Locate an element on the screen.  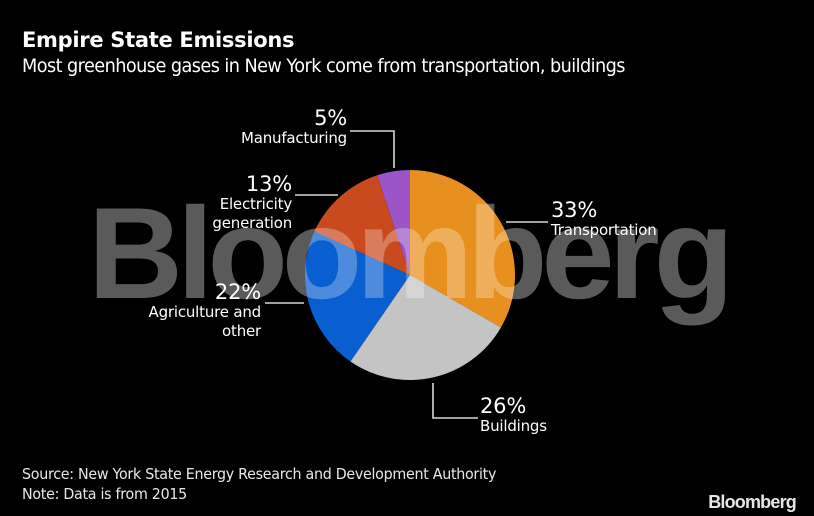
label-name: generation is located at coordinates (252, 223).